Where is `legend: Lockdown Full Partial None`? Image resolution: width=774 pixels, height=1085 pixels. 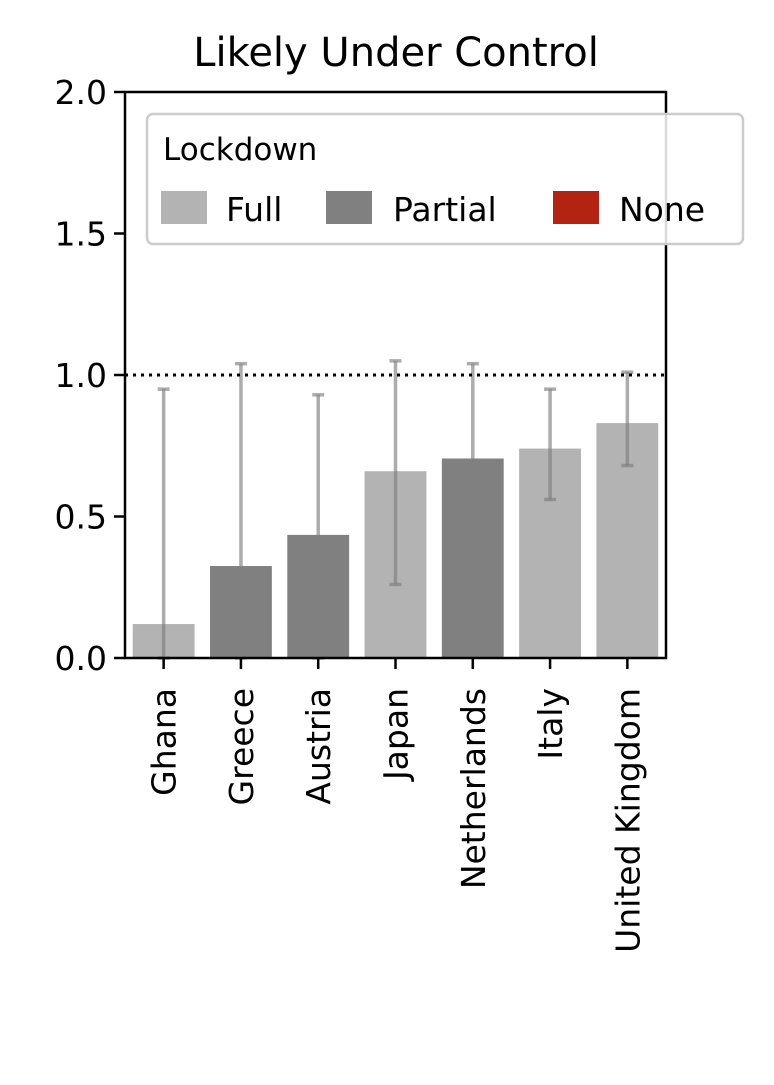 legend: Lockdown Full Partial None is located at coordinates (445, 179).